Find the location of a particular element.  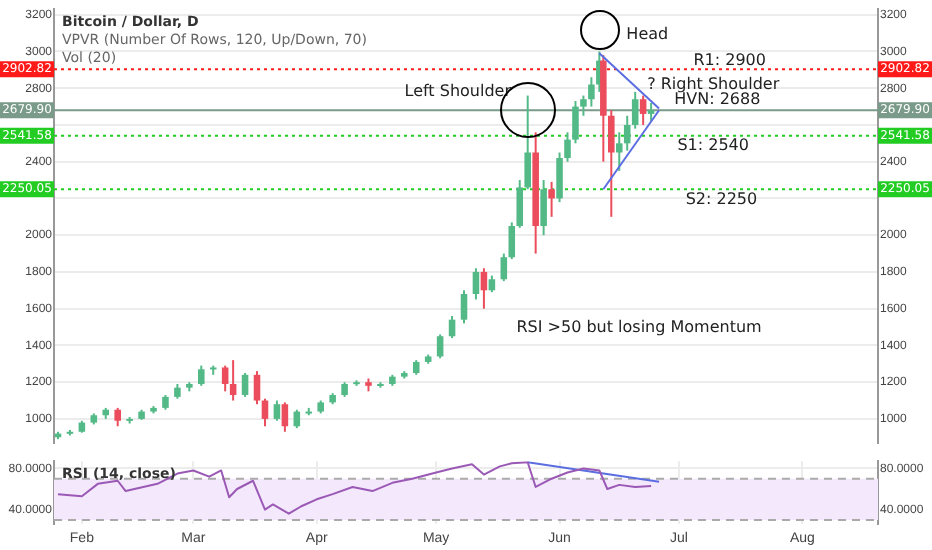

annotation: S2: 2250 is located at coordinates (721, 199).